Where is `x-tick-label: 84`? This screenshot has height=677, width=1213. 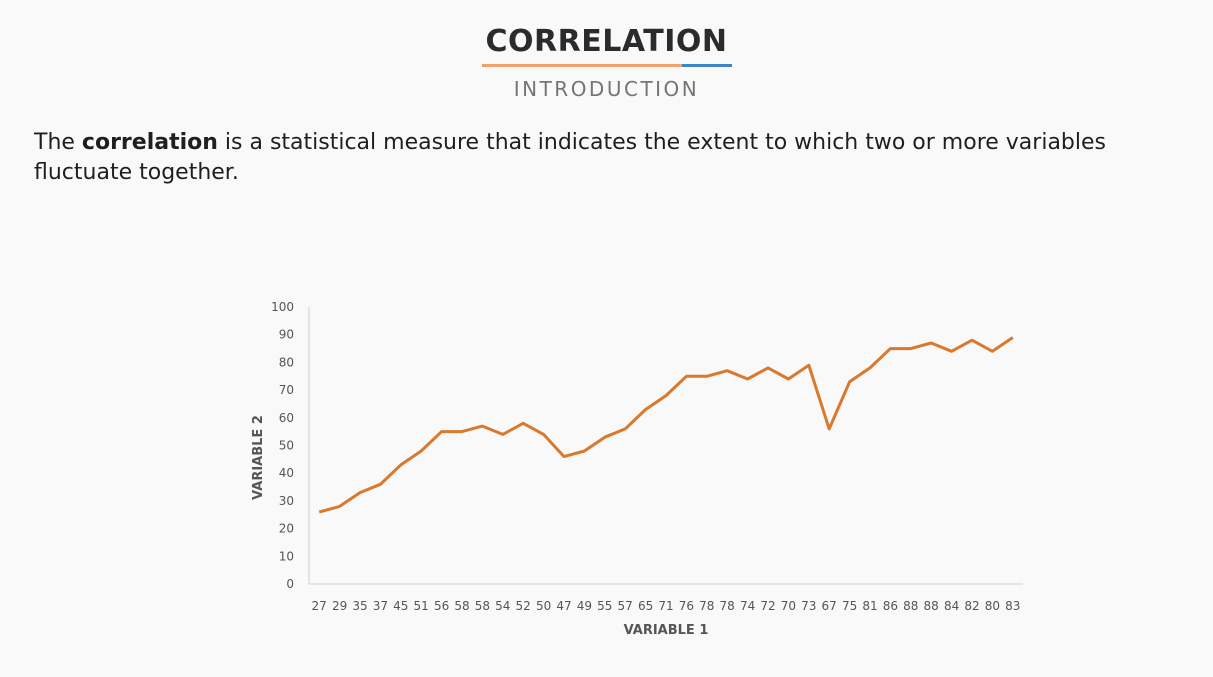
x-tick-label: 84 is located at coordinates (951, 606).